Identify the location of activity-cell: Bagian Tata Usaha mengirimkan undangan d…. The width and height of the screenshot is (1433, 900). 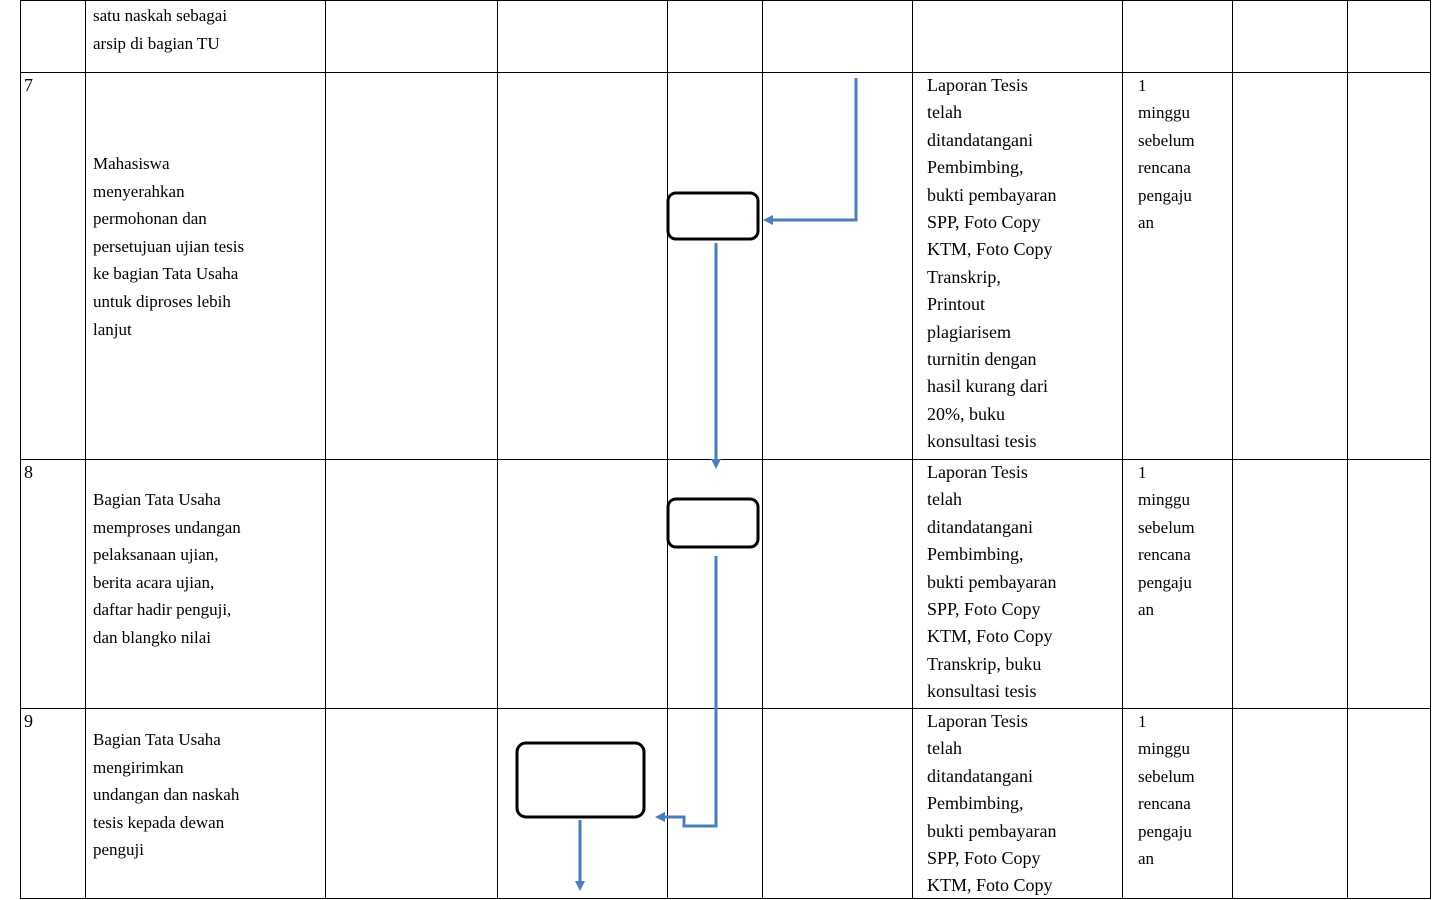
(166, 795).